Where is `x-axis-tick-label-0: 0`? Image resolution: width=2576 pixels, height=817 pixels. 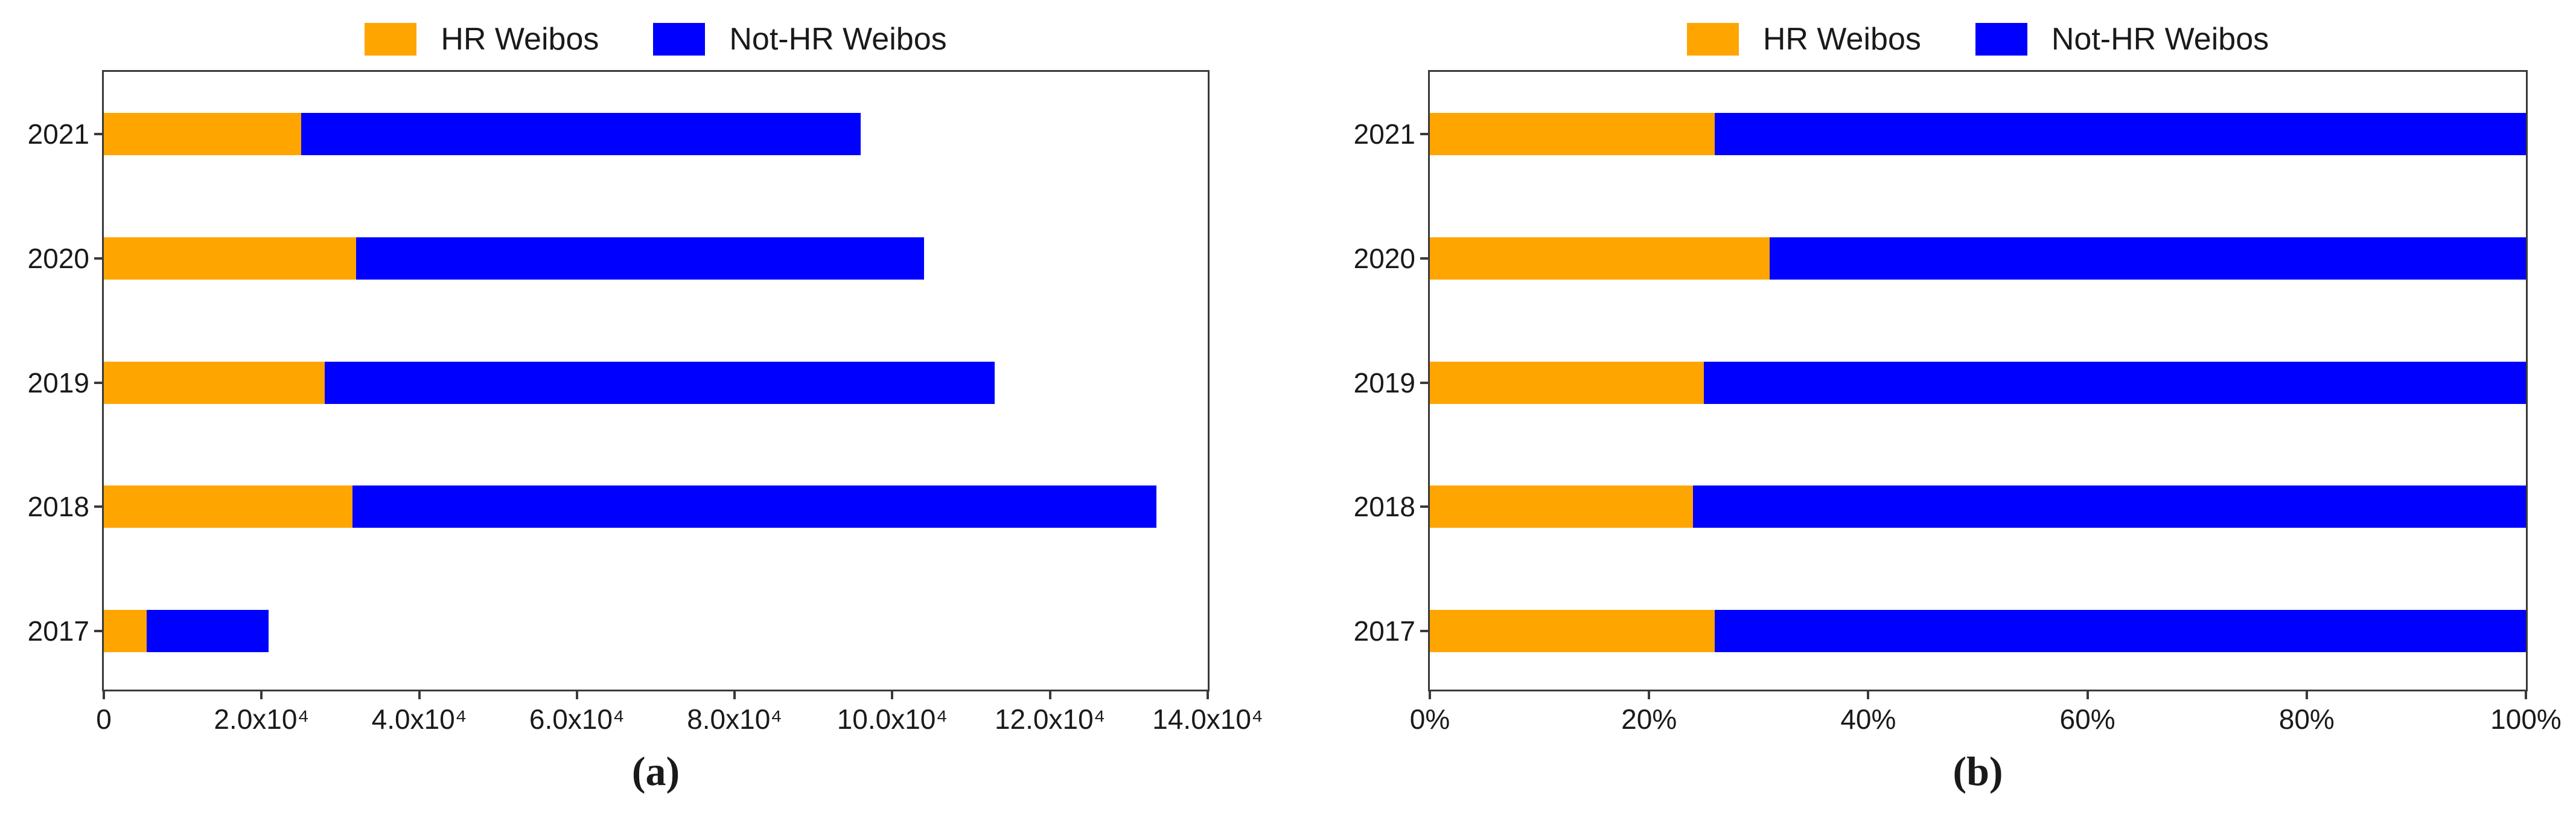
x-axis-tick-label-0: 0 is located at coordinates (104, 719).